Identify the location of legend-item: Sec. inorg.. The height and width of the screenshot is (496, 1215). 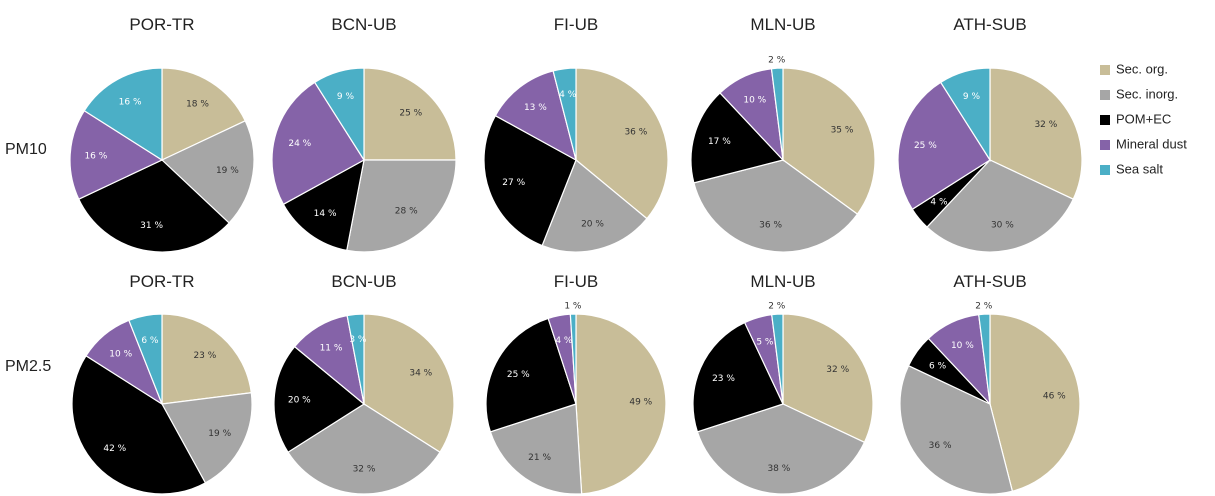
(1139, 93).